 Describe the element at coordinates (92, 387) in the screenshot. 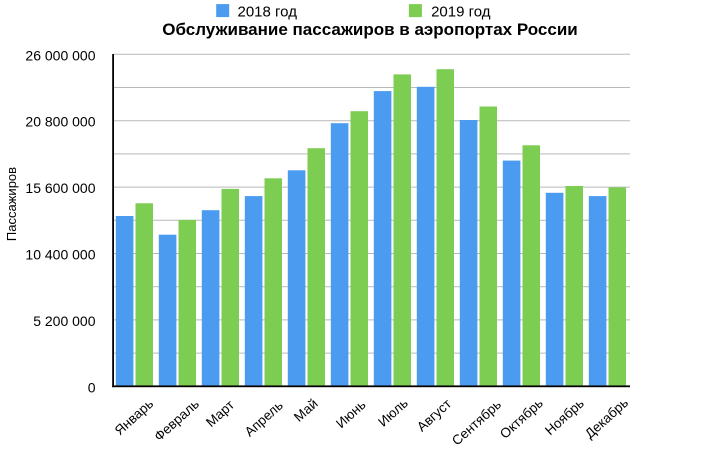

I see `svg-text: 0` at that location.